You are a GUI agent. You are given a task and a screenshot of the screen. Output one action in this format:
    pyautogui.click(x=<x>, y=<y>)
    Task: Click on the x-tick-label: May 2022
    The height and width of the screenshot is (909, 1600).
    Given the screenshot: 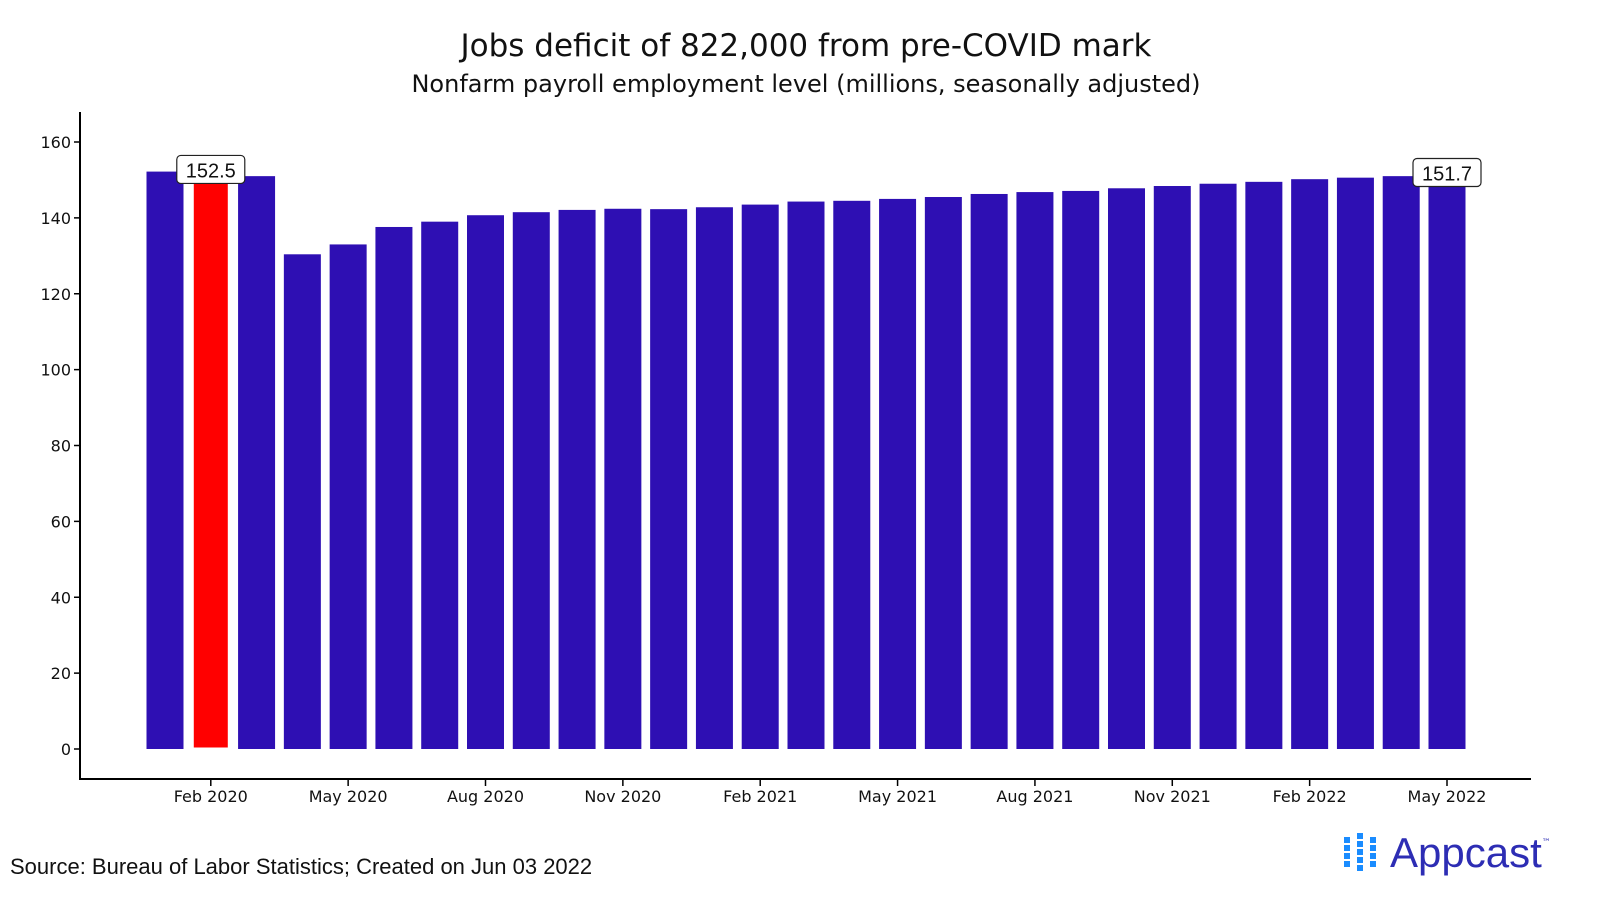 What is the action you would take?
    pyautogui.click(x=1447, y=796)
    